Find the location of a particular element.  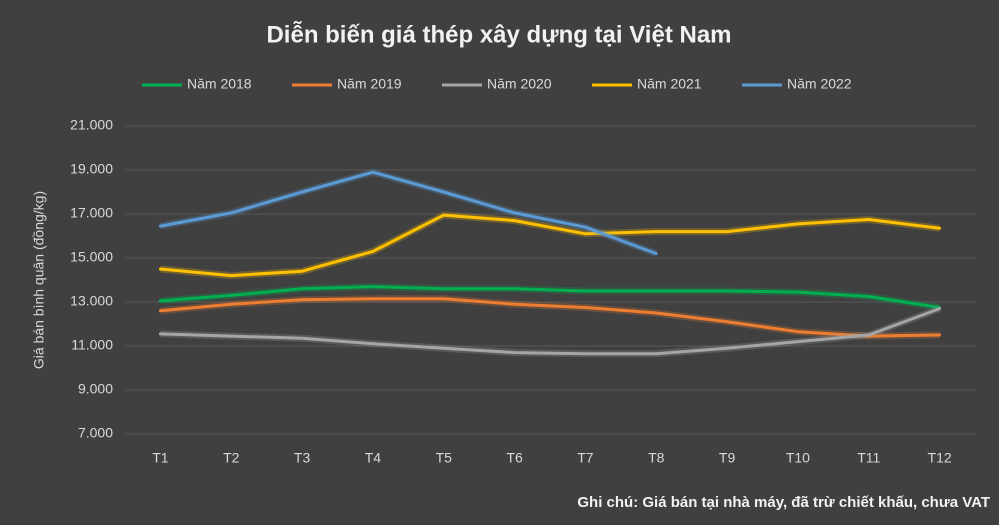

y-tick-label: 19.000 is located at coordinates (91, 169).